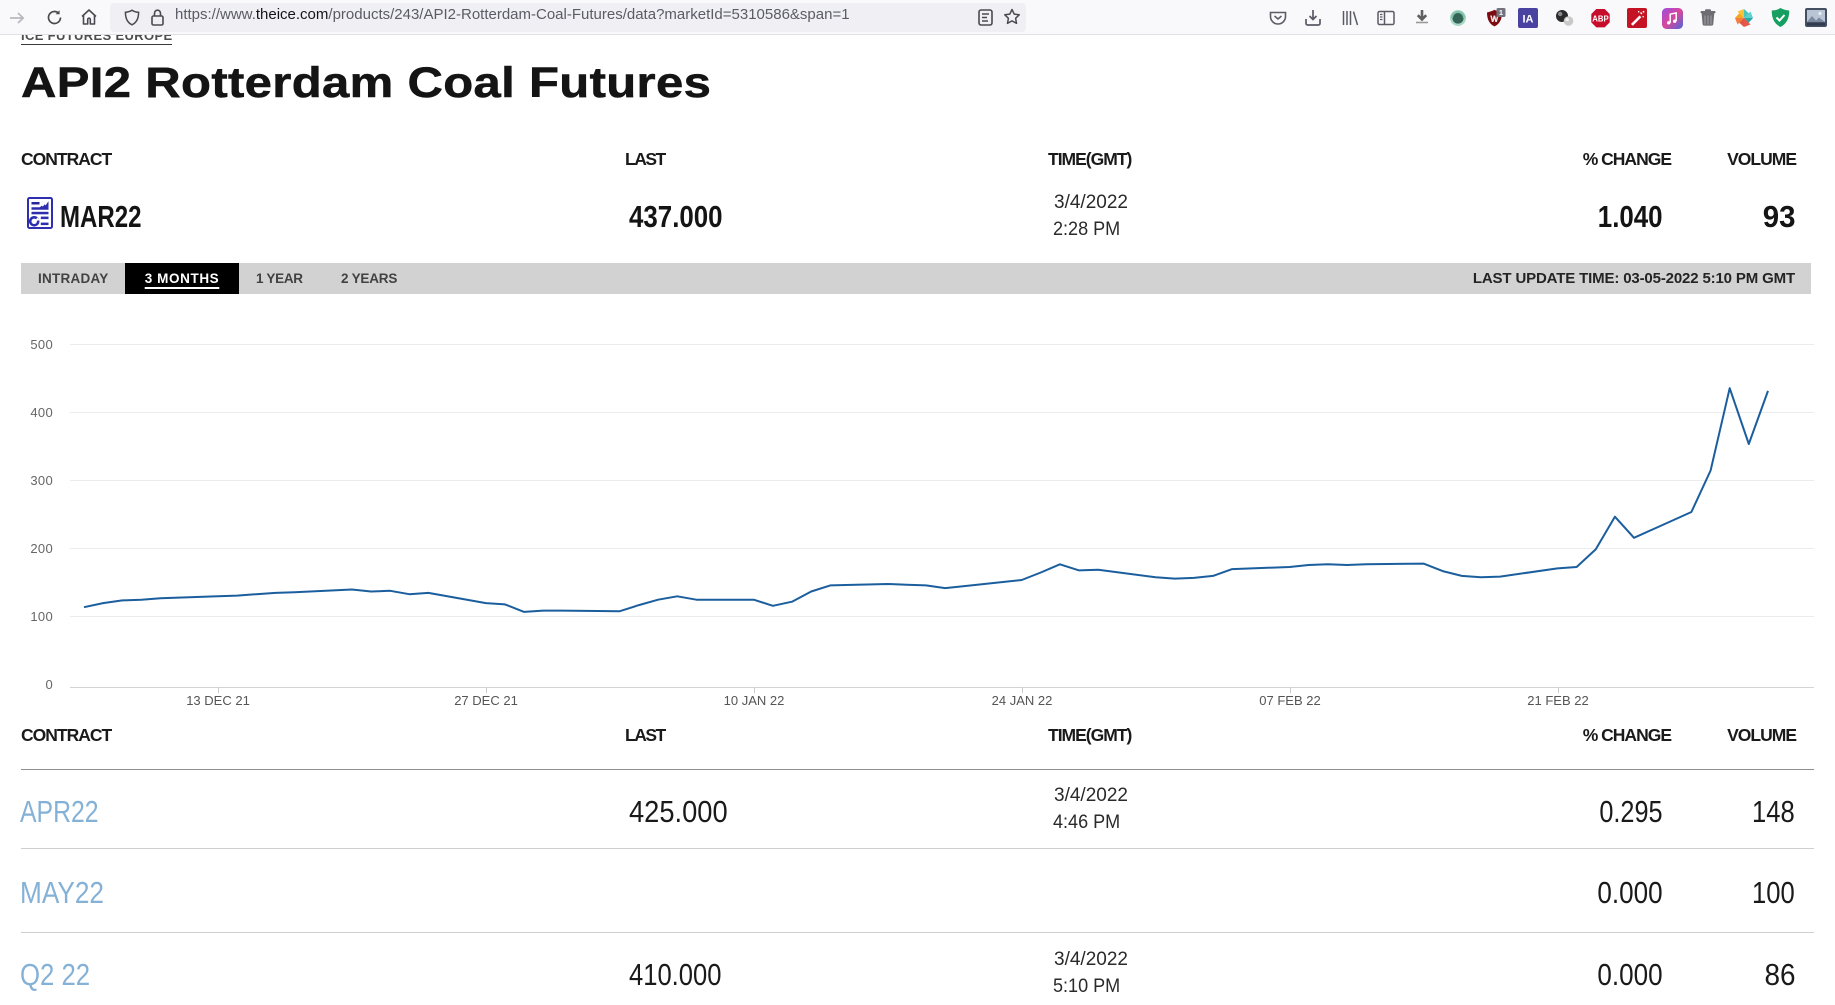 The height and width of the screenshot is (1005, 1835). I want to click on svg-text: 1, so click(1501, 12).